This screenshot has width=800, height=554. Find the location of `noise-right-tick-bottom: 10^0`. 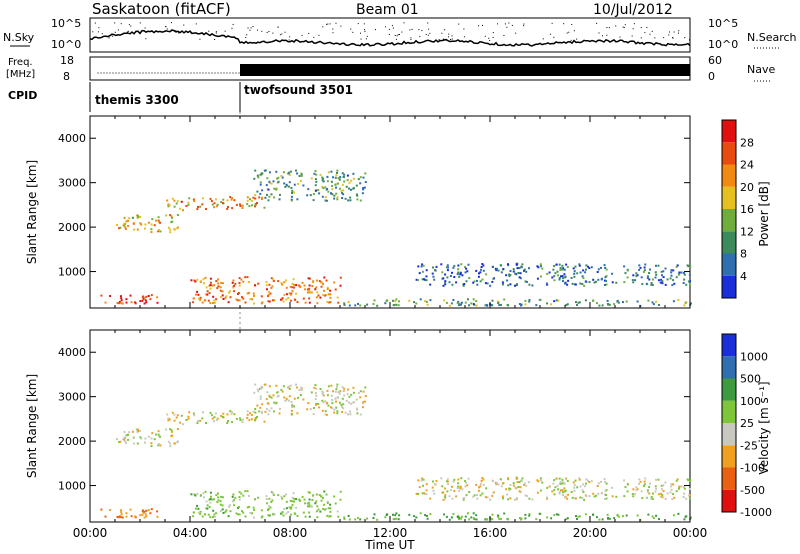

noise-right-tick-bottom: 10^0 is located at coordinates (723, 44).